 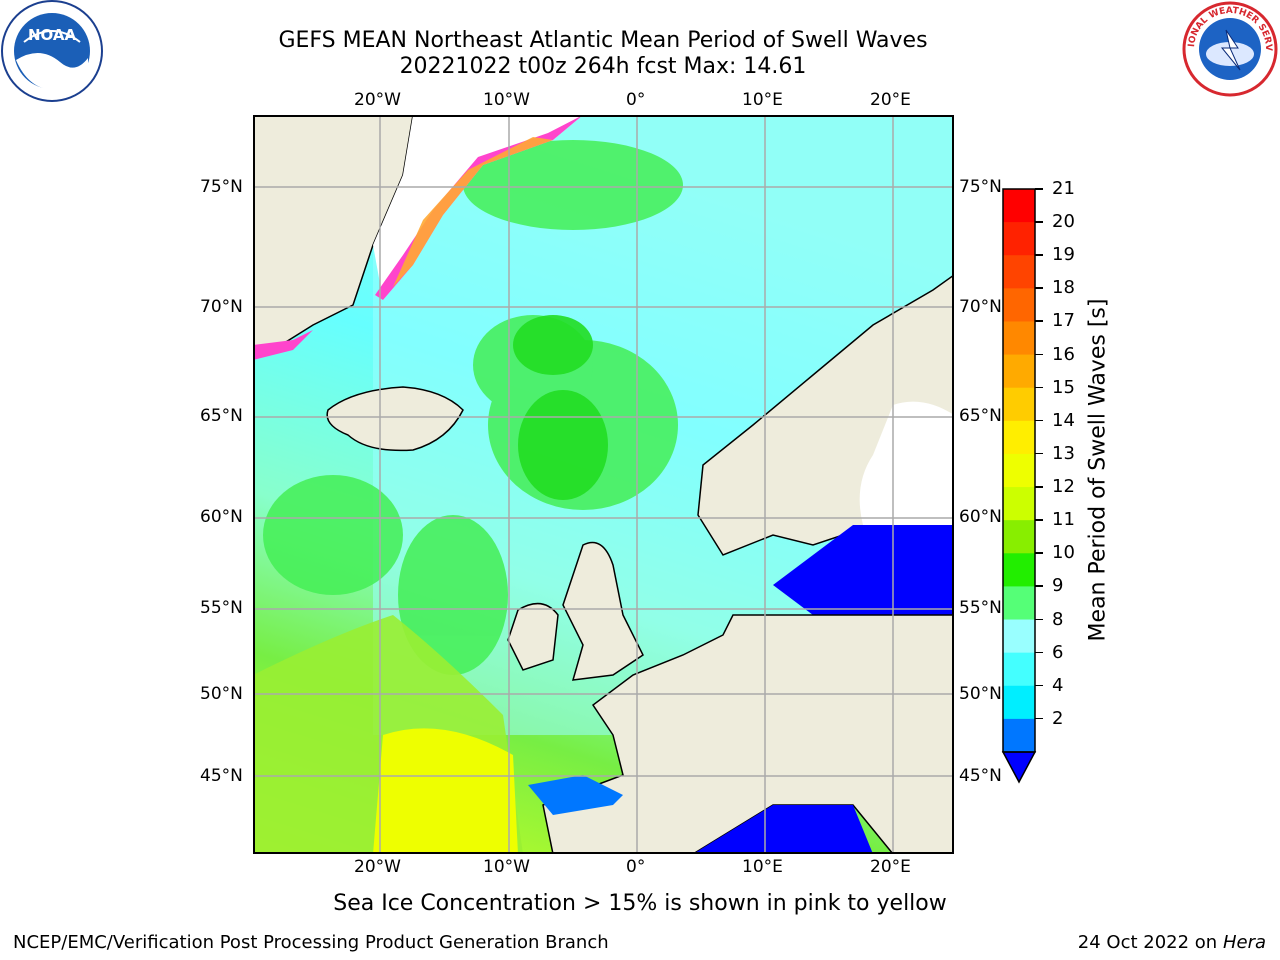 I want to click on swell-yellow, so click(x=445, y=791).